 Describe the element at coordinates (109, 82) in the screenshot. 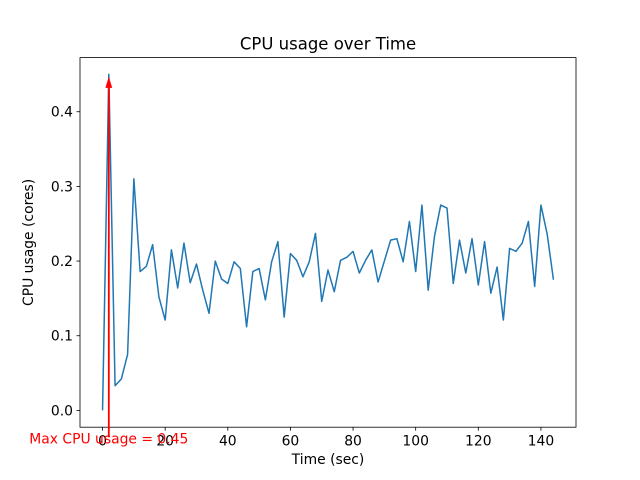

I see `max-annotation-arrow-head` at that location.